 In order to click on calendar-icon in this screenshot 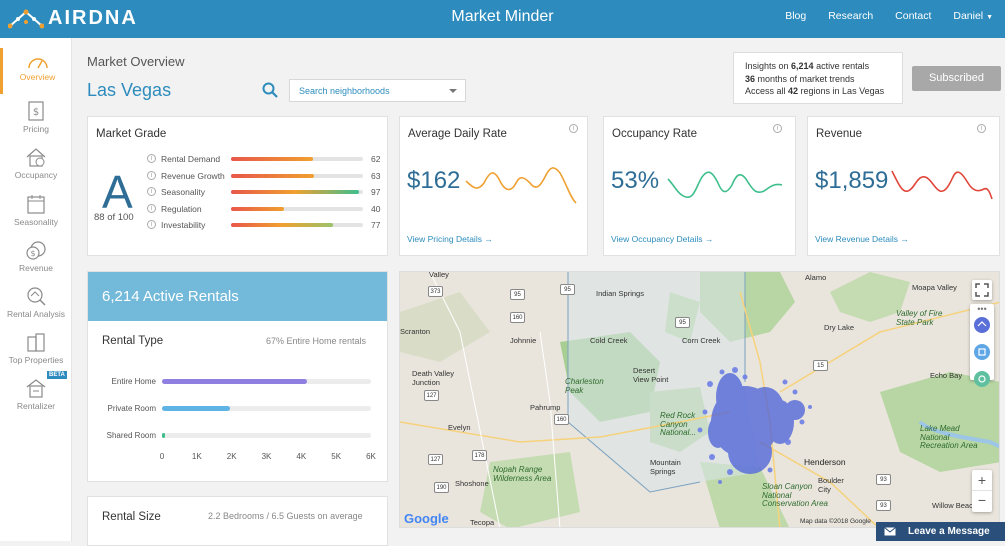, I will do `click(36, 204)`.